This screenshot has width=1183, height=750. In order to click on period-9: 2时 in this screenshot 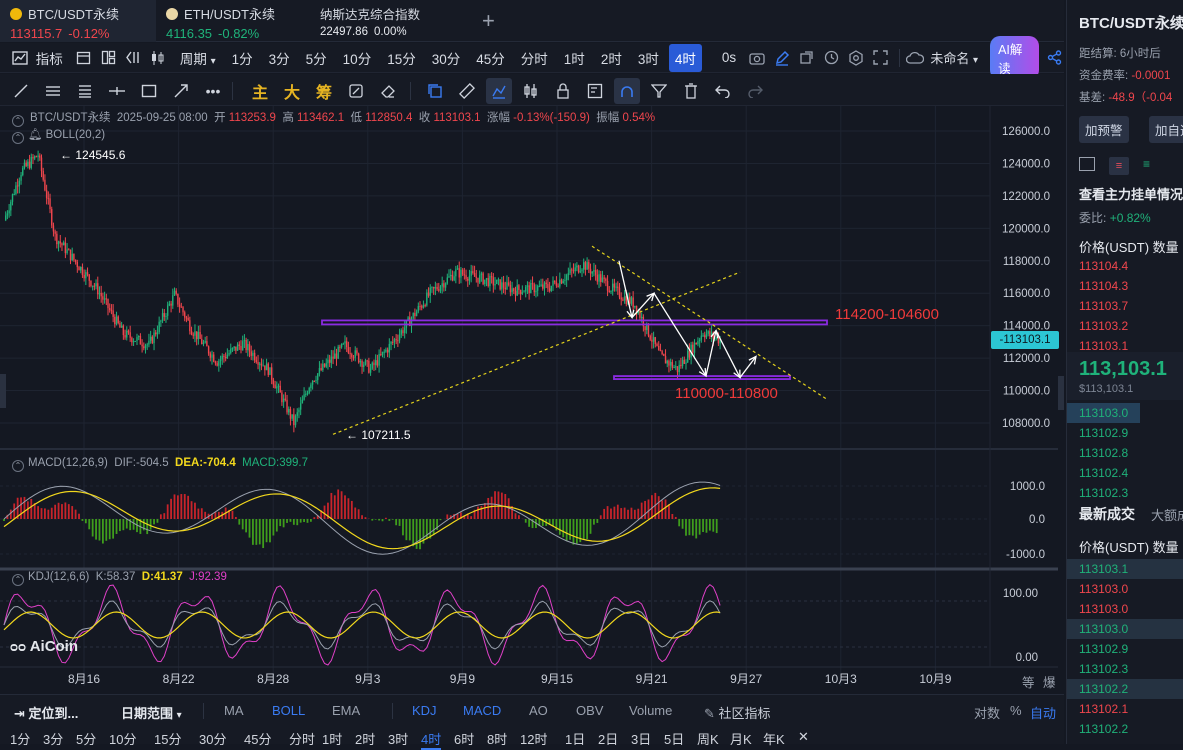, I will do `click(365, 738)`.